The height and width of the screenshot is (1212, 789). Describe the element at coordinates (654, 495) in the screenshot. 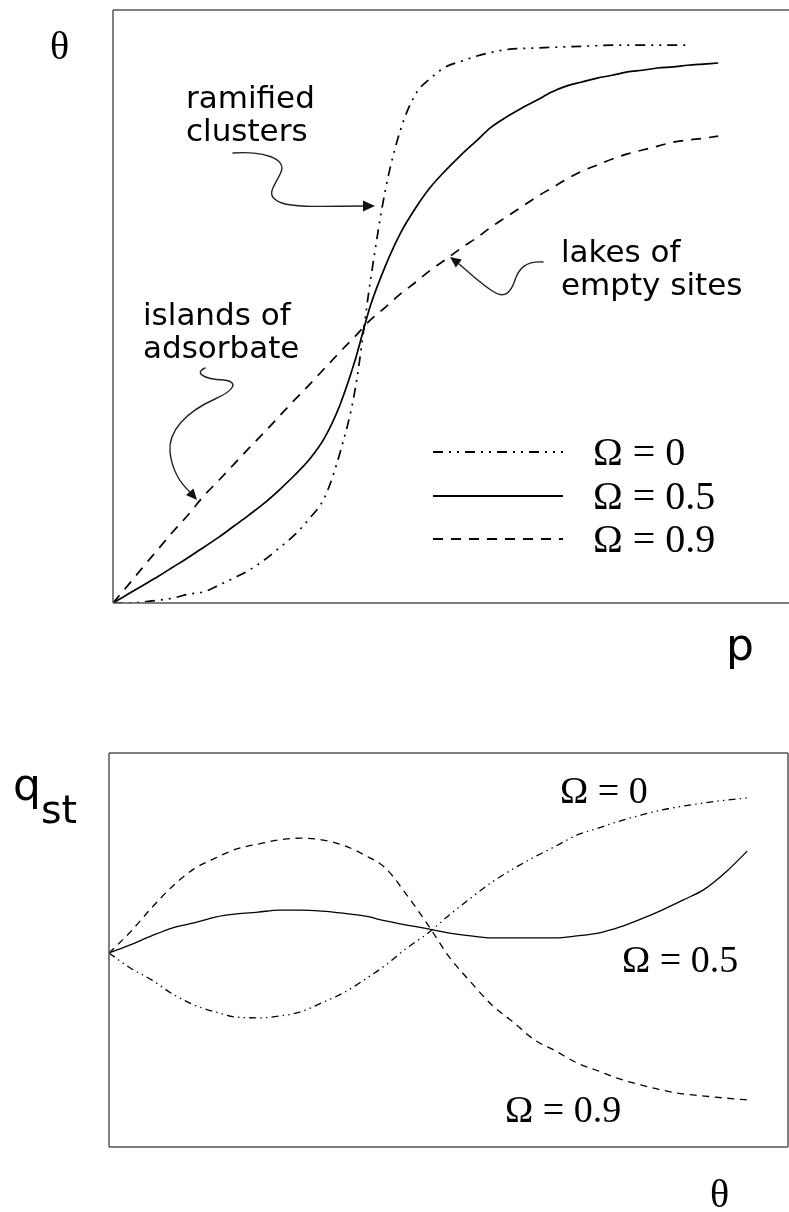

I see `legend-label: Ω = 0.5` at that location.